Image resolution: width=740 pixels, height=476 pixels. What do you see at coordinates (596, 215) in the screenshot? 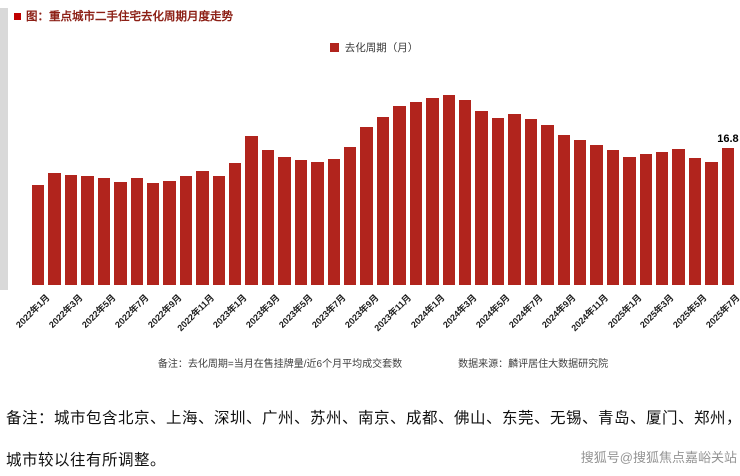
I see `bar-2024年11月` at bounding box center [596, 215].